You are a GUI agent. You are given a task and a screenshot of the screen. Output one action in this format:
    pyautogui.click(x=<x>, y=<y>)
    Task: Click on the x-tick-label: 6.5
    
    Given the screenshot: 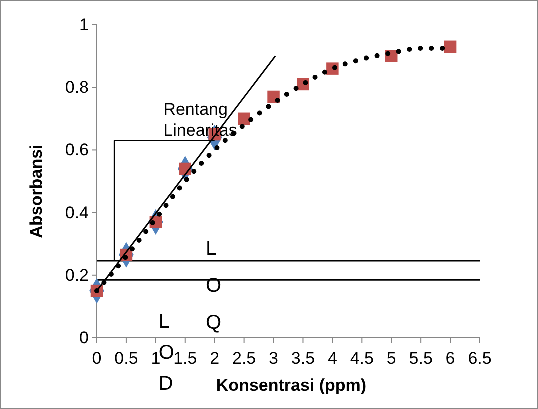 What is the action you would take?
    pyautogui.click(x=480, y=358)
    